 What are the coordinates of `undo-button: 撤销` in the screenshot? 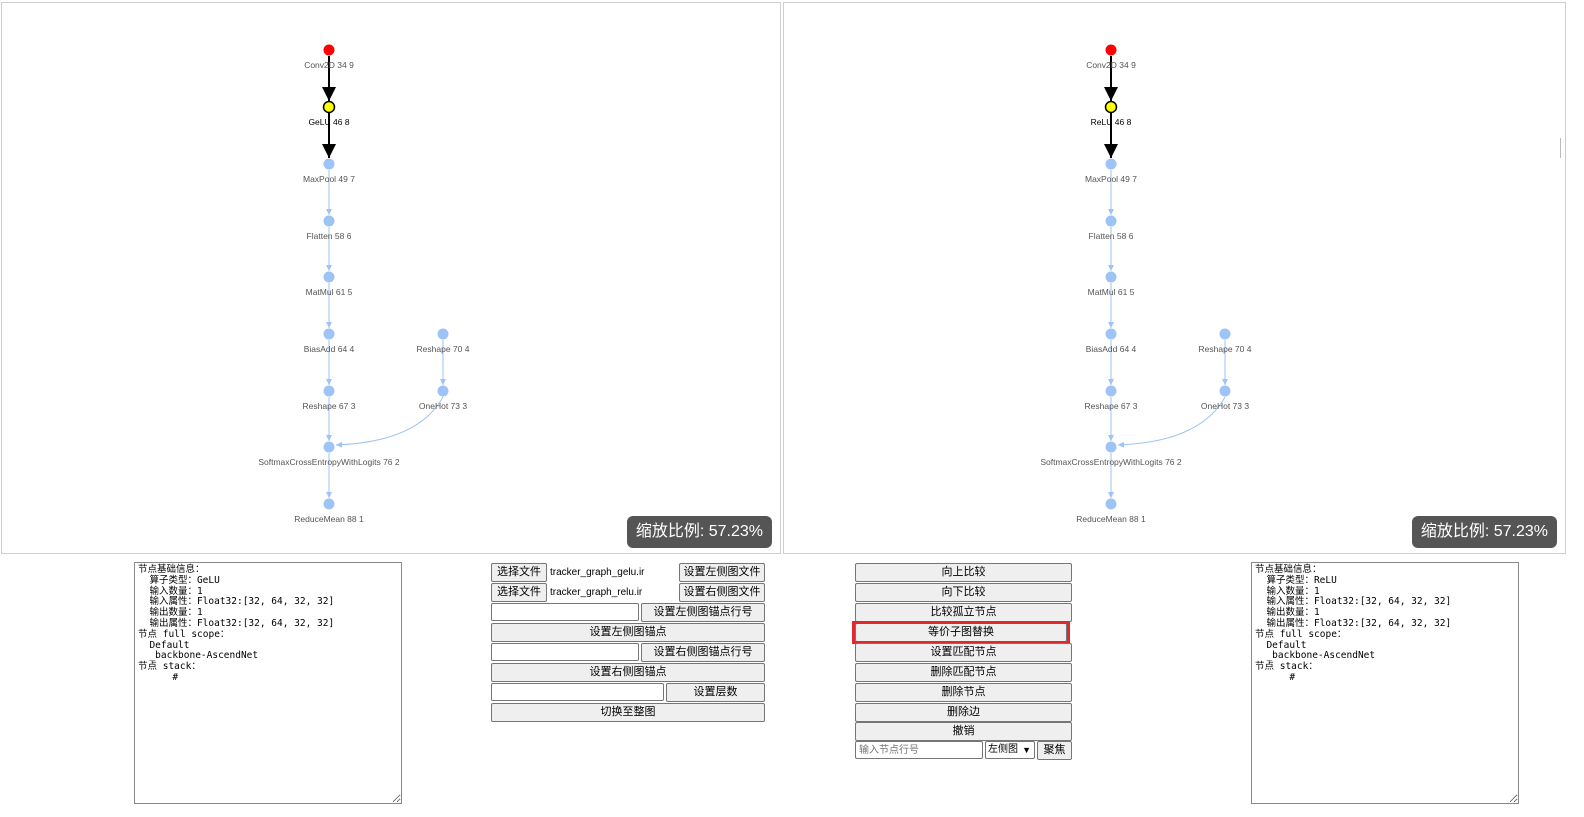 It's located at (963, 731).